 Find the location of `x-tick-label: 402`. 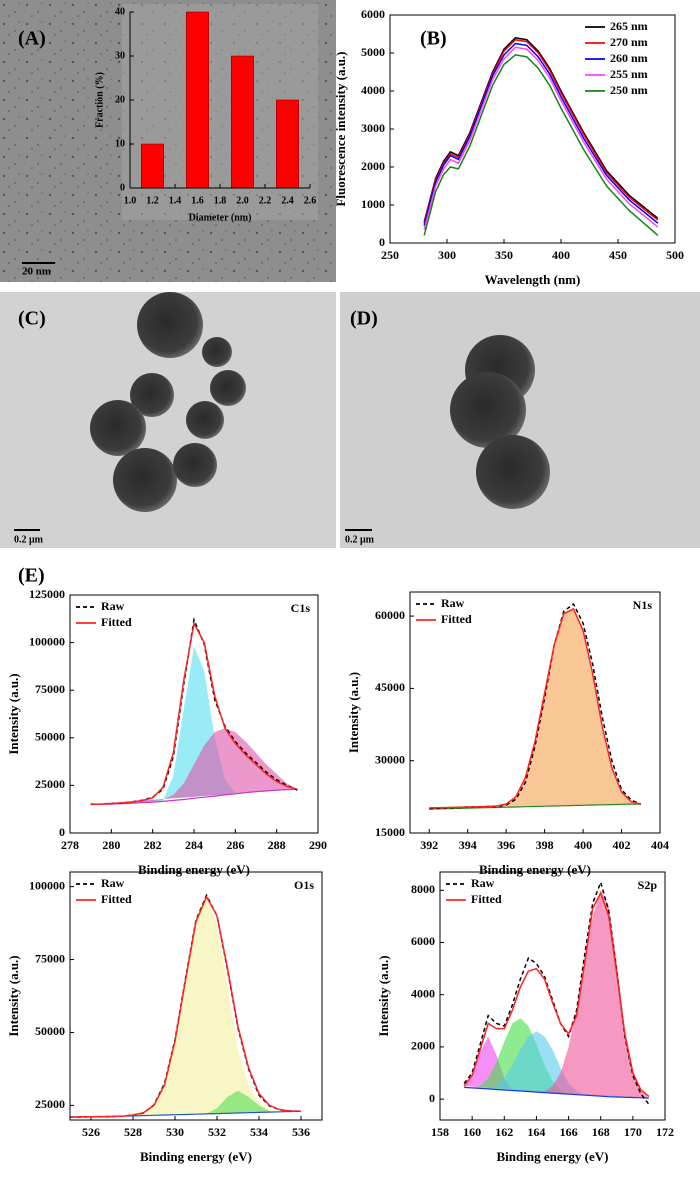

x-tick-label: 402 is located at coordinates (622, 845).